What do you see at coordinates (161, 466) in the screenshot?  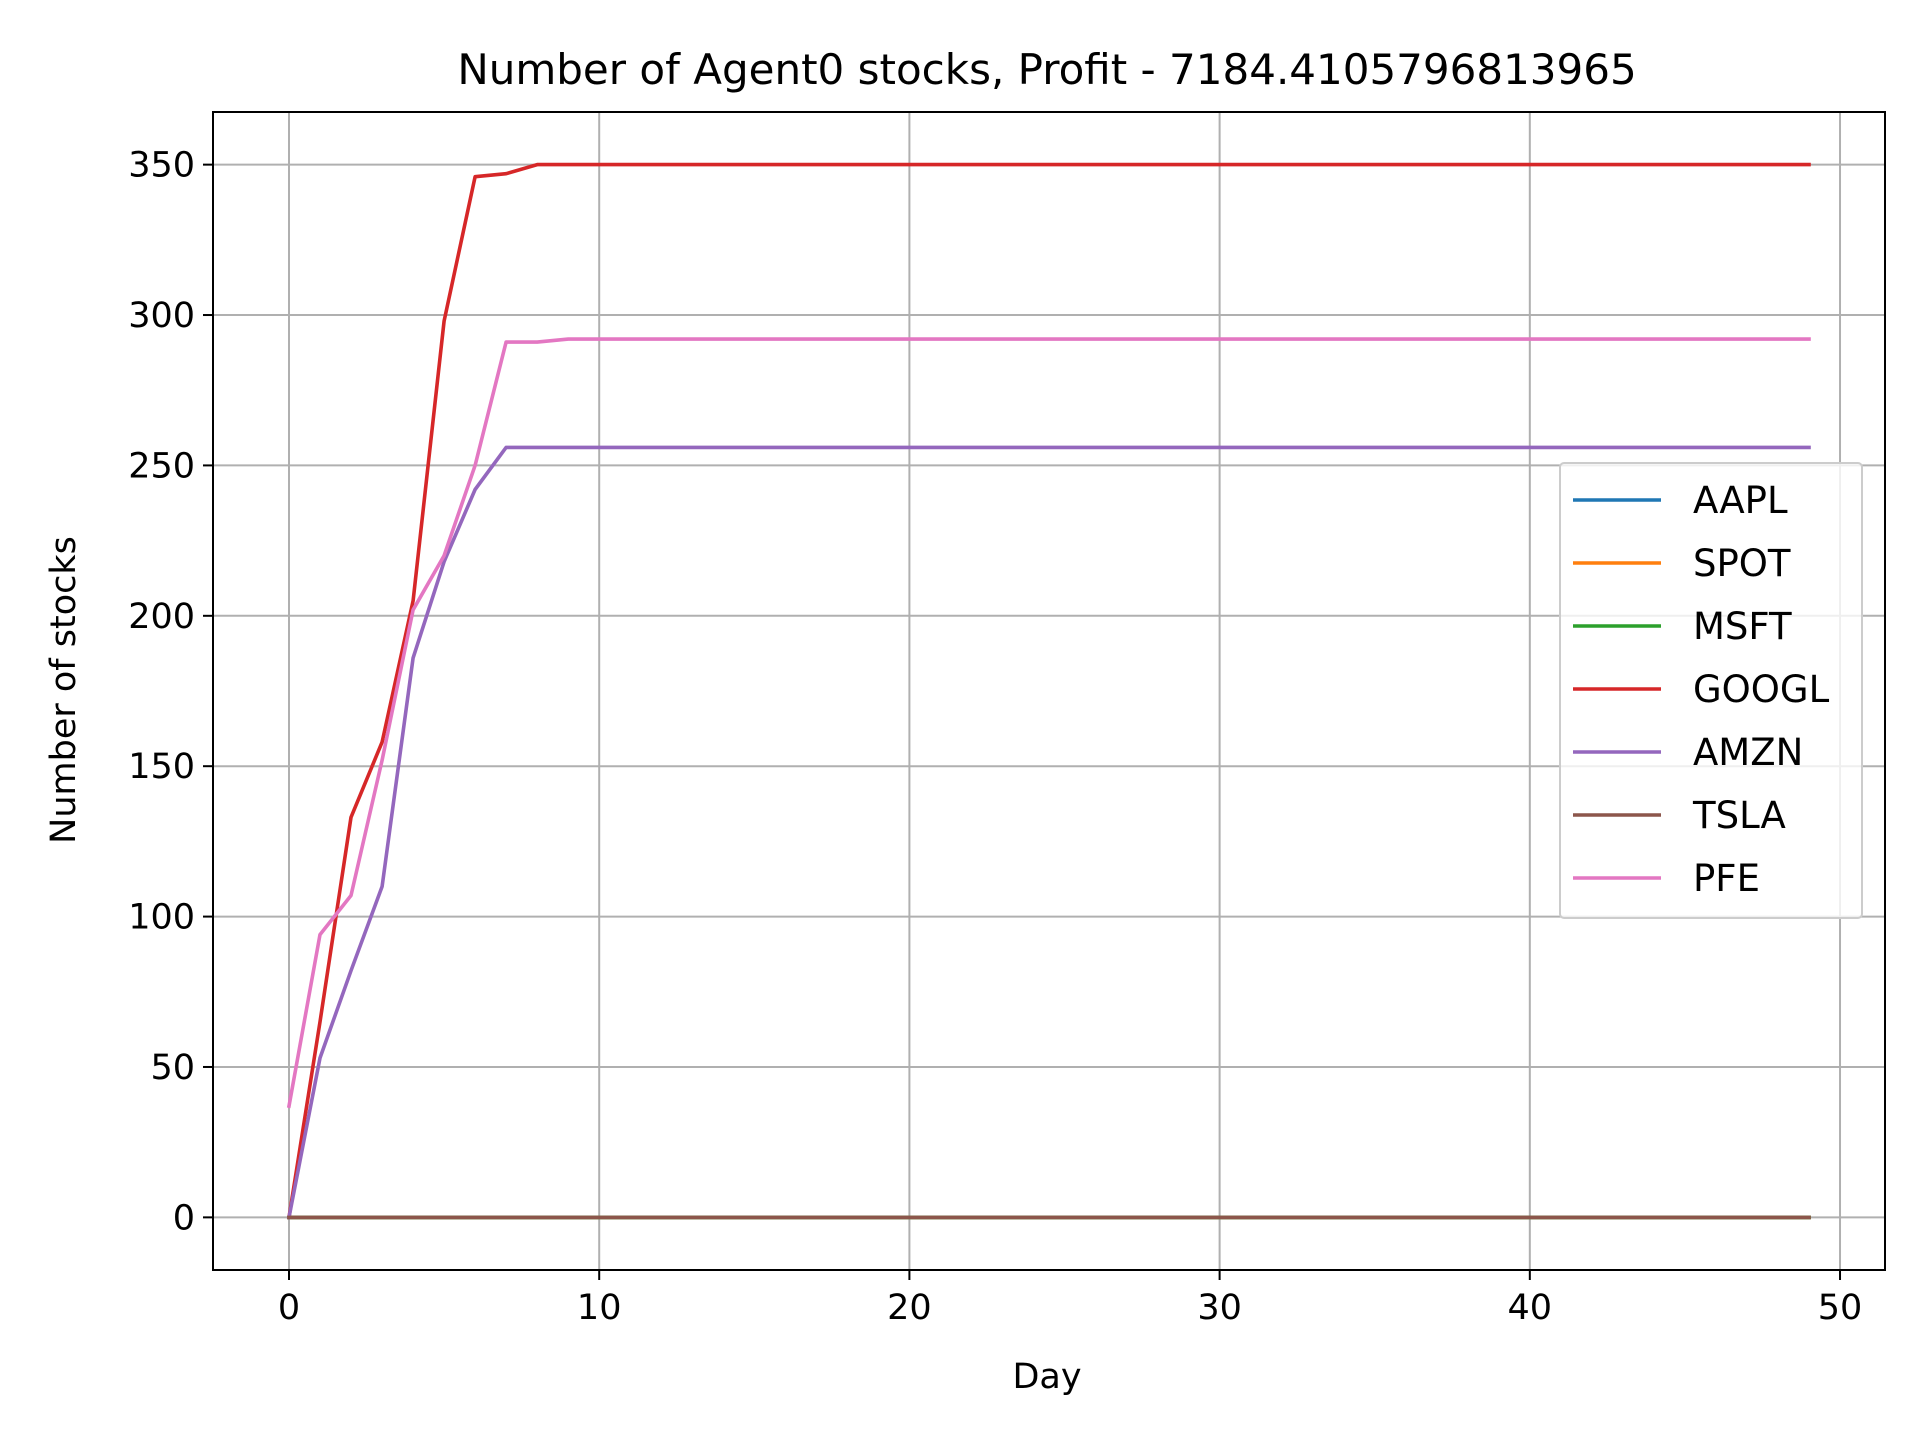 I see `y-tick-label: 250` at bounding box center [161, 466].